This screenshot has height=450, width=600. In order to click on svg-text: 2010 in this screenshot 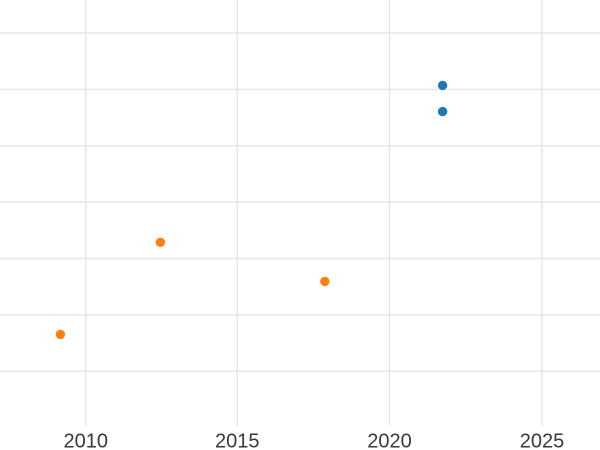, I will do `click(86, 440)`.